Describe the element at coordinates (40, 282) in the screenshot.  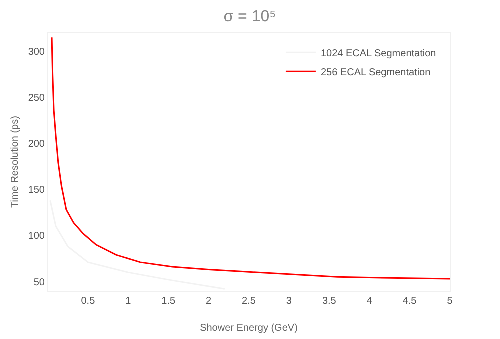
I see `y-tick-label: 50` at that location.